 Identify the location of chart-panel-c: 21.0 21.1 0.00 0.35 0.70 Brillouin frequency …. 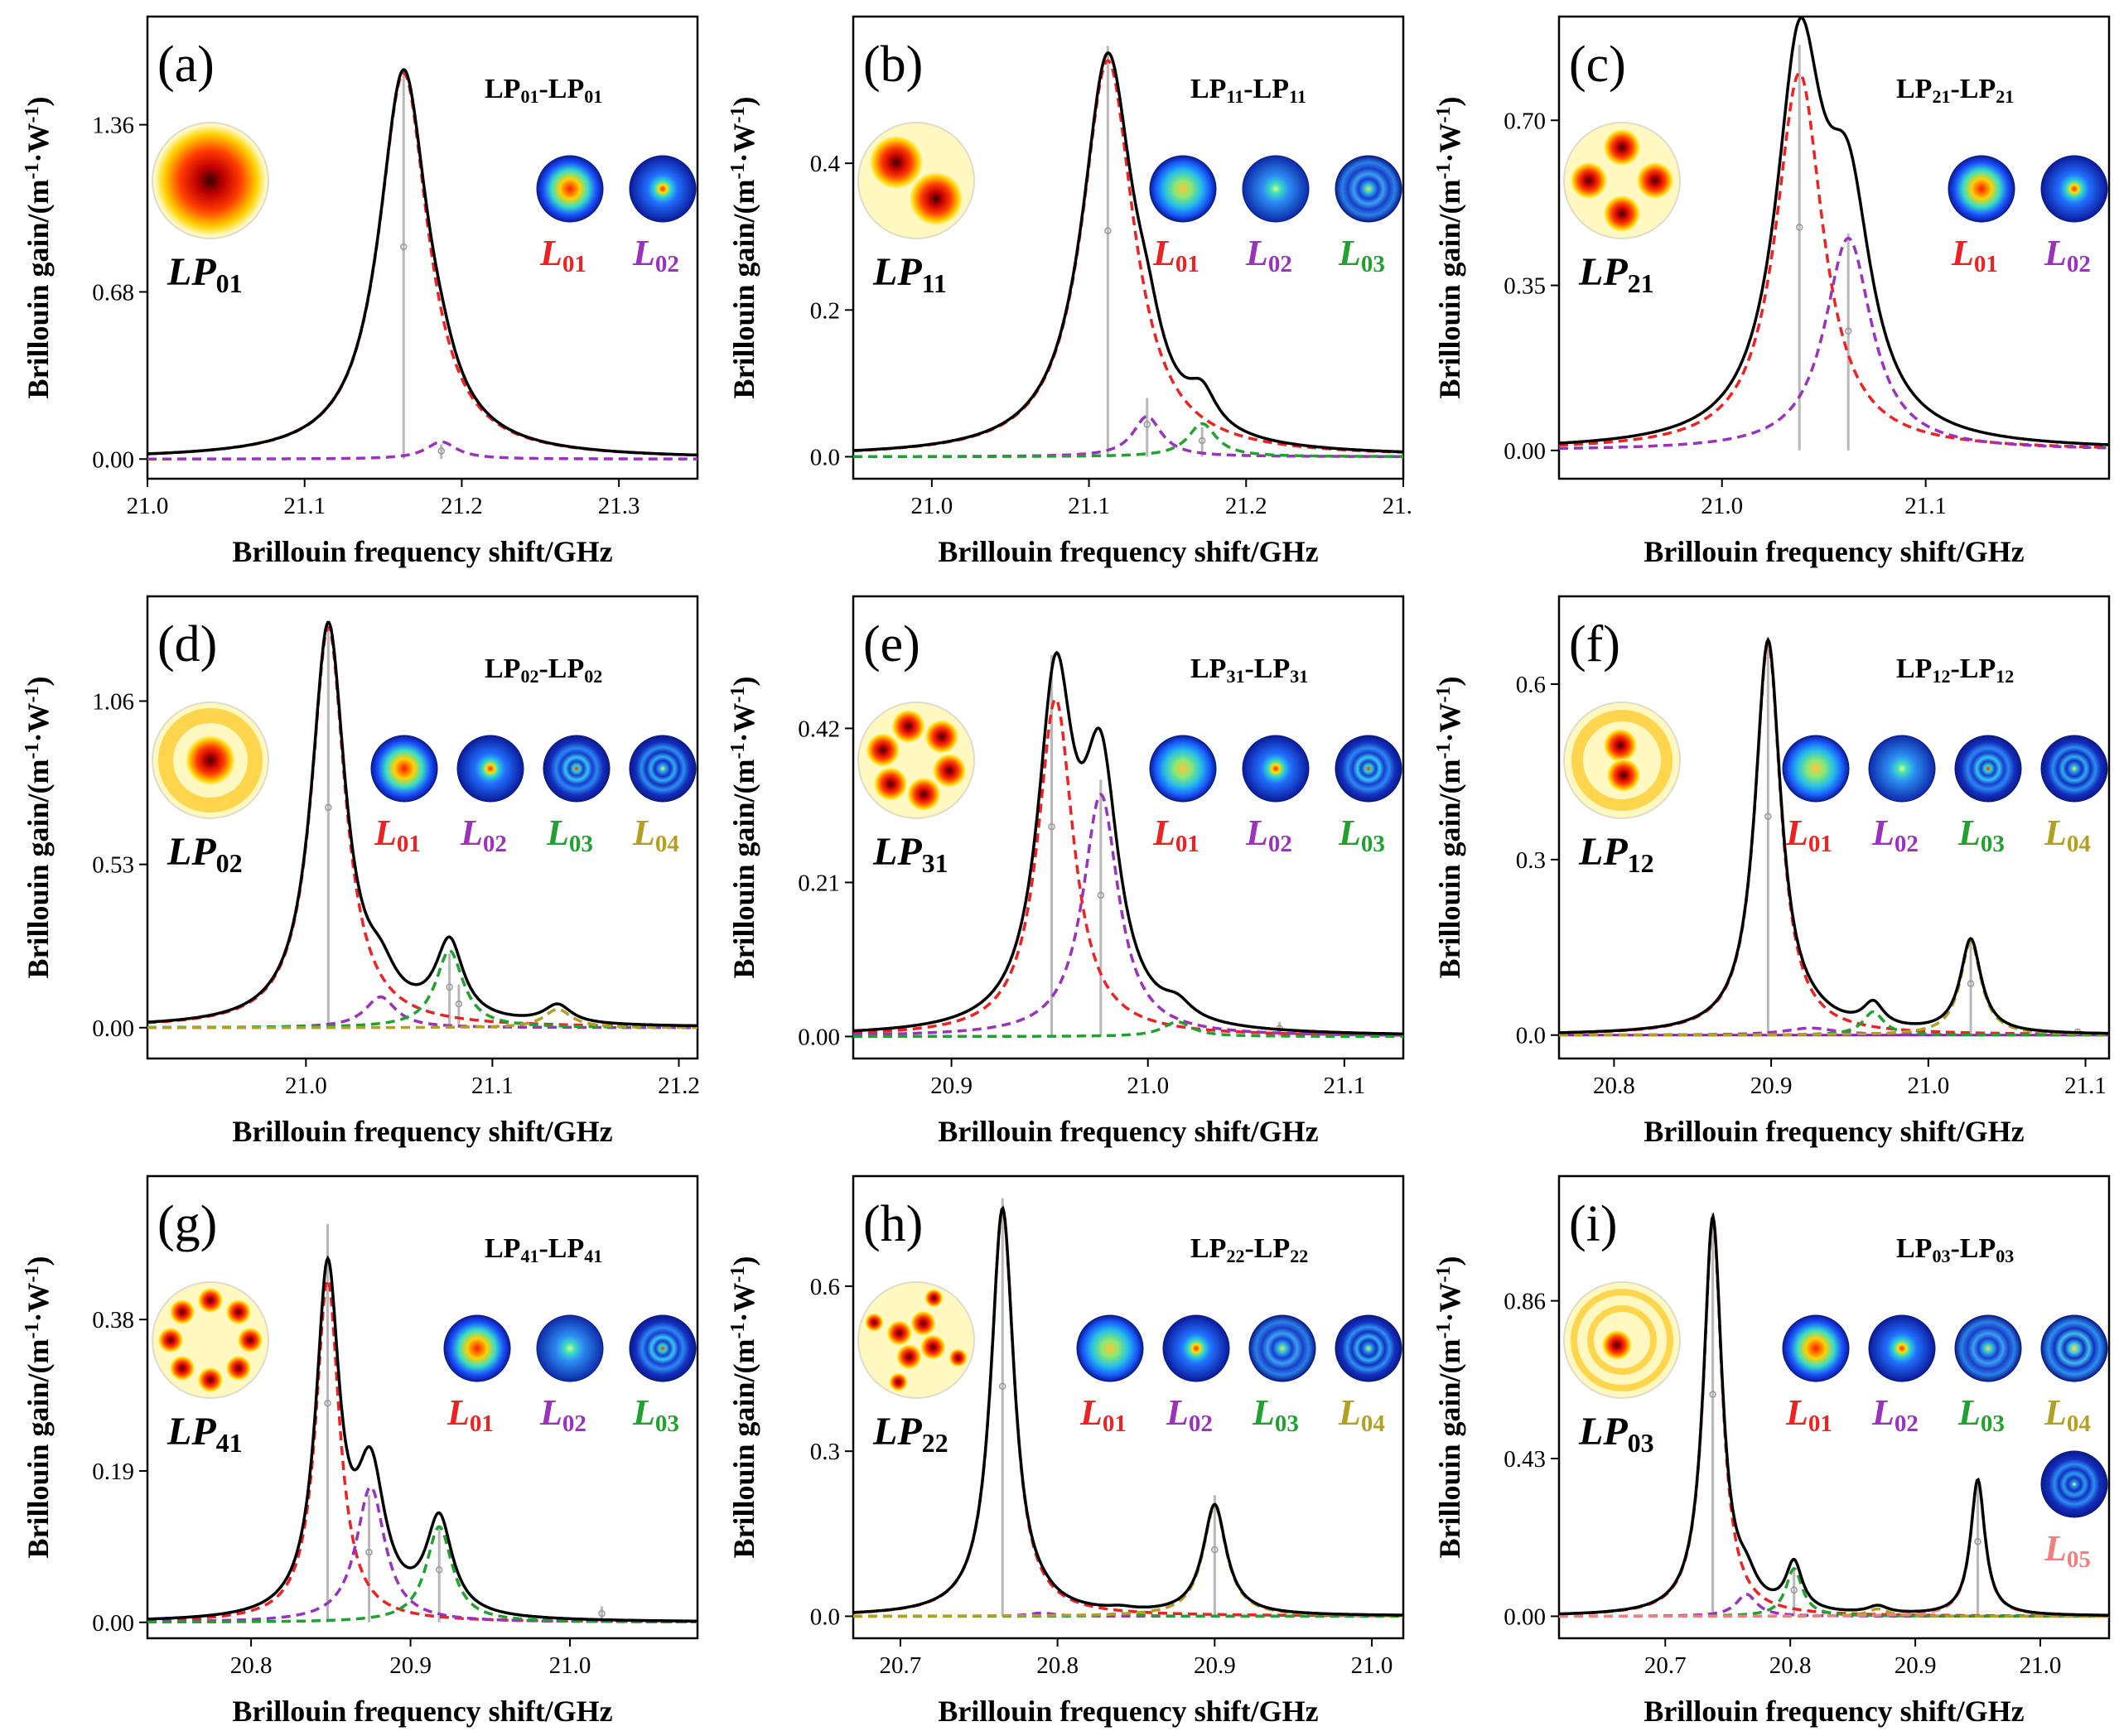
(1772, 291).